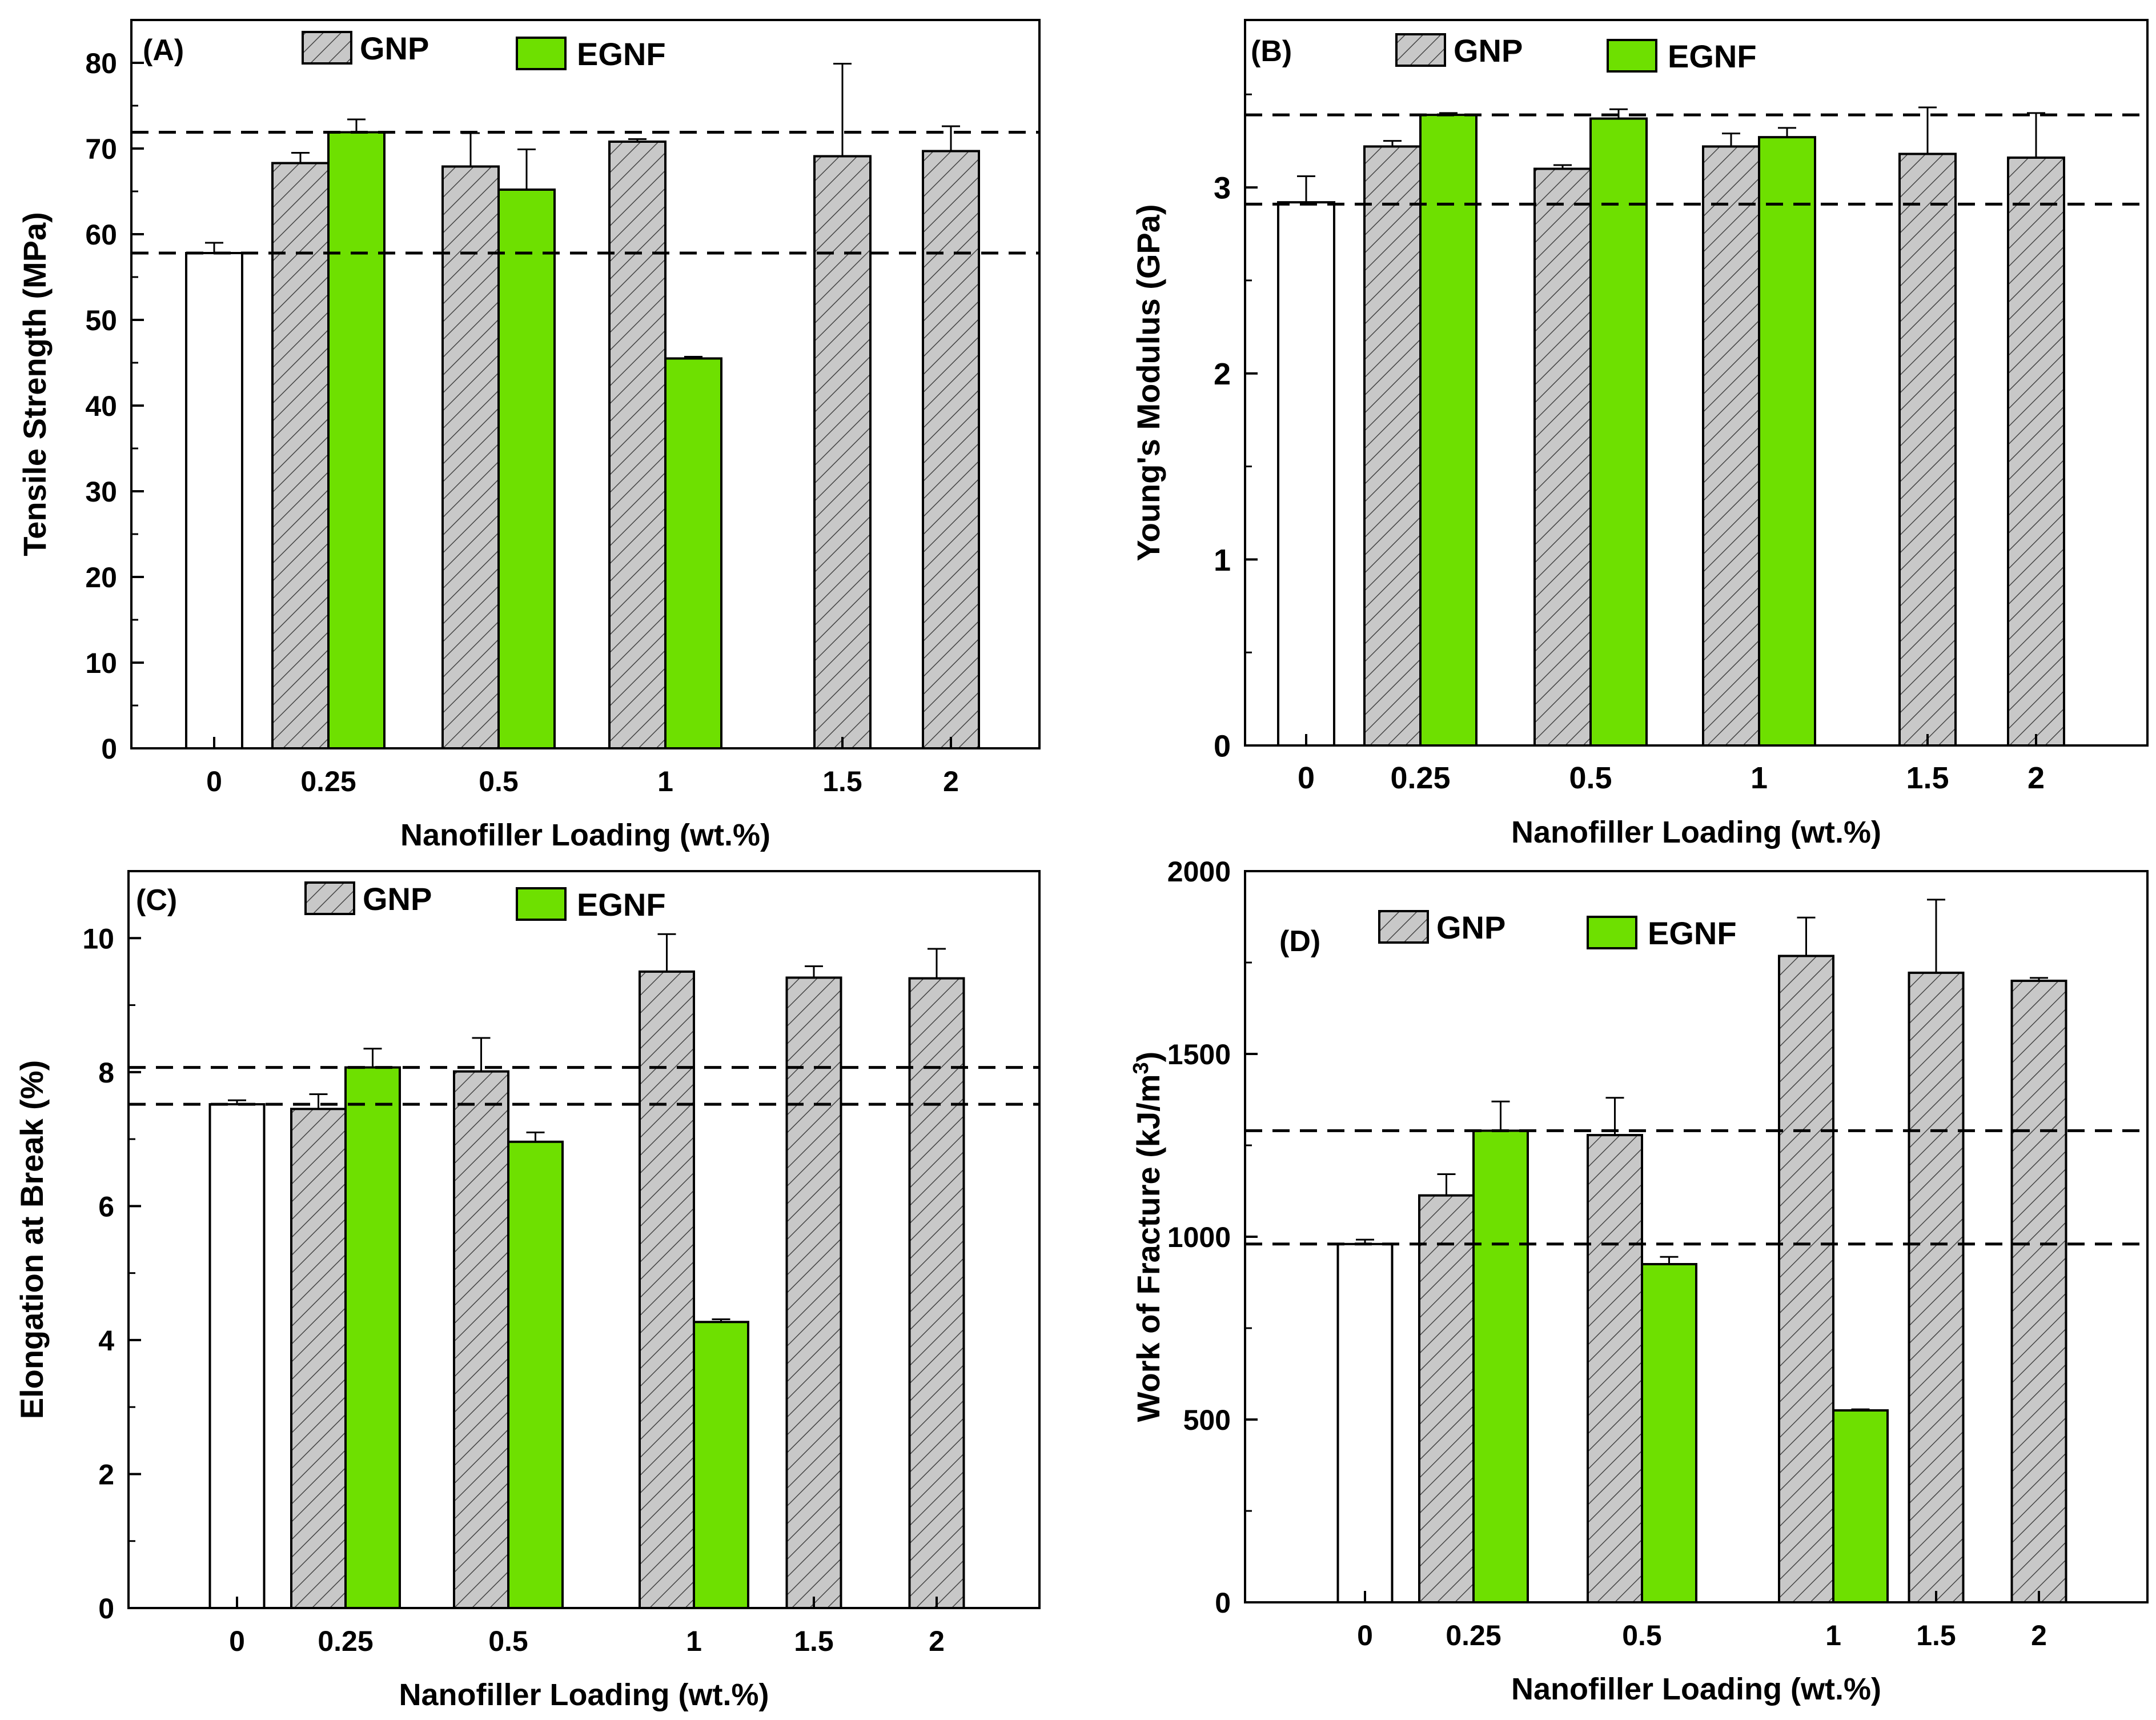 This screenshot has width=2156, height=1720. What do you see at coordinates (1272, 51) in the screenshot?
I see `panel-label: (B)` at bounding box center [1272, 51].